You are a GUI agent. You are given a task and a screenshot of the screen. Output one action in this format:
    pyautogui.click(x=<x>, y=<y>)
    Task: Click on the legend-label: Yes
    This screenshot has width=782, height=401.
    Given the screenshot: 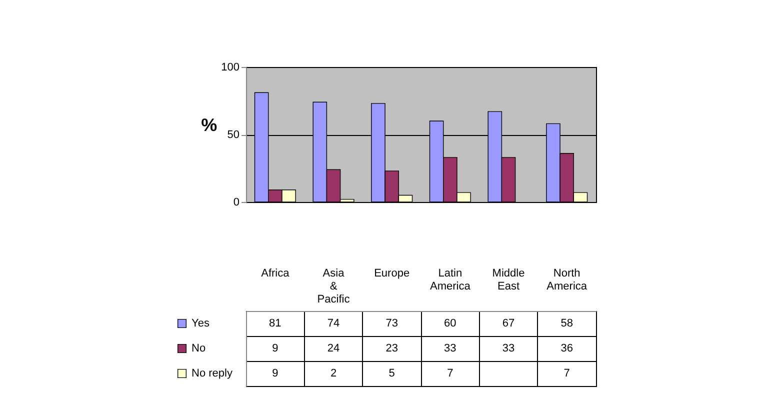 What is the action you would take?
    pyautogui.click(x=201, y=324)
    